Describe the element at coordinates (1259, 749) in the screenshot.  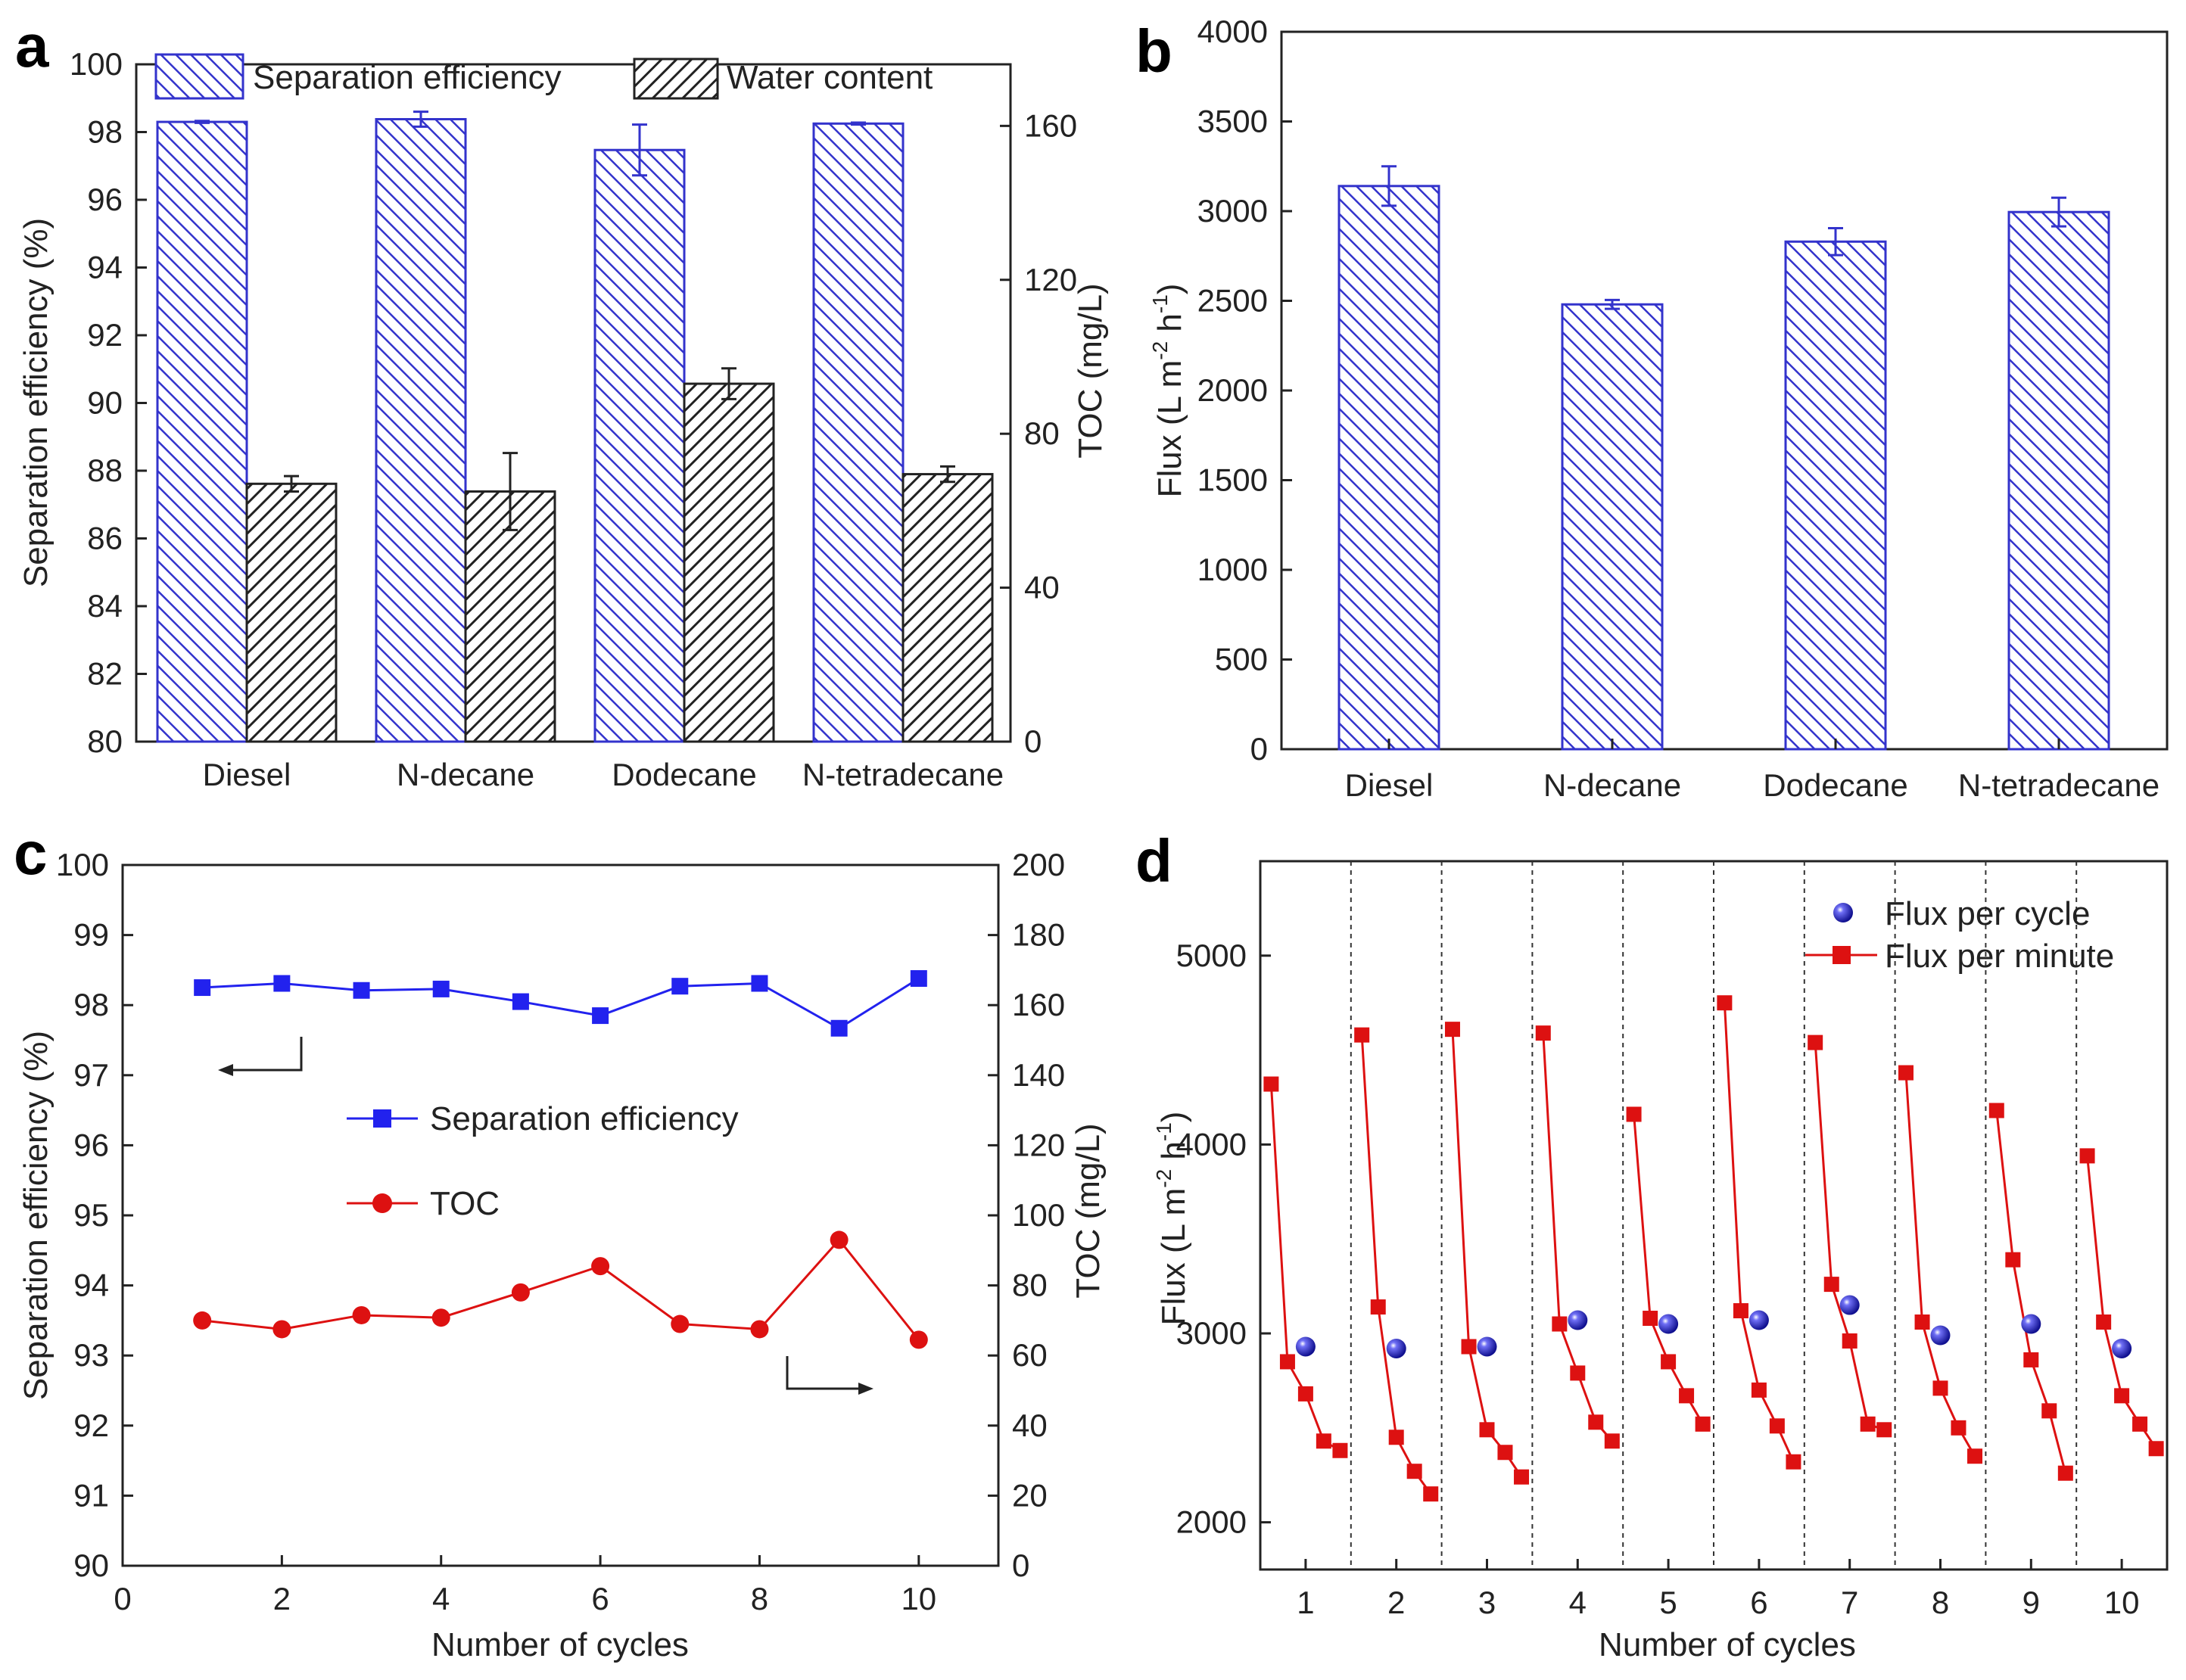
I see `b-ytick-label-0: 0` at that location.